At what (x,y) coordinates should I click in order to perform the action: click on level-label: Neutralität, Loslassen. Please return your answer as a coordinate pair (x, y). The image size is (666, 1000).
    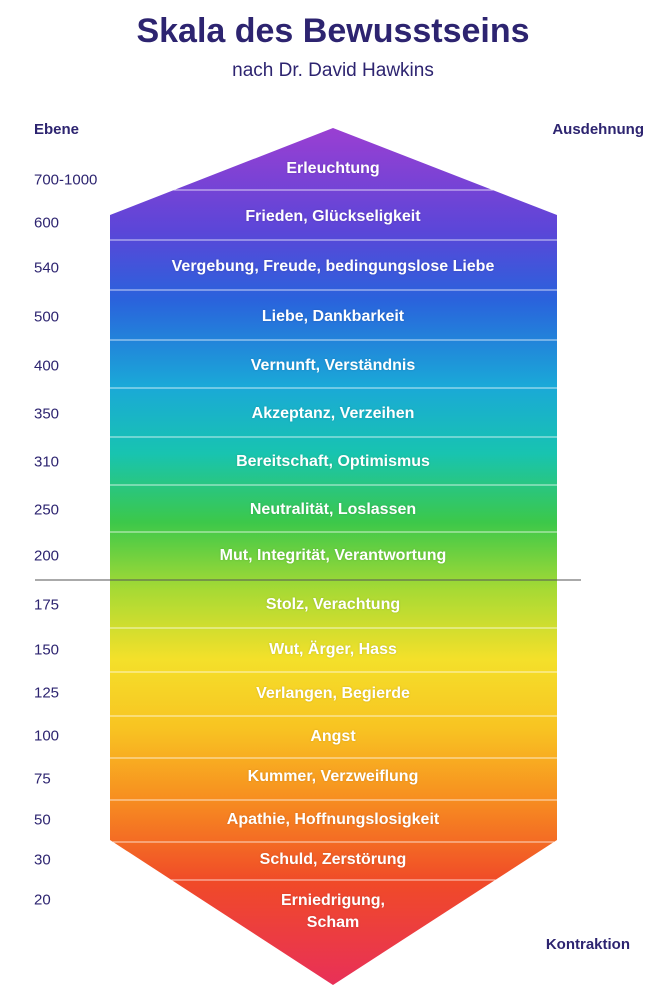
    Looking at the image, I should click on (333, 509).